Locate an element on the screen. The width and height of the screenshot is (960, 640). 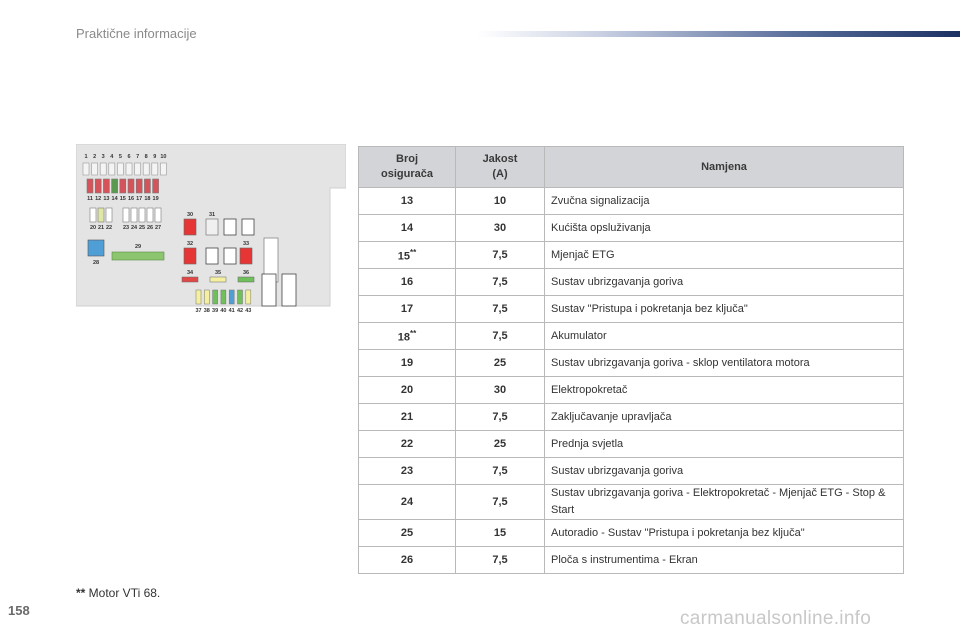
fuse-number: 25 is located at coordinates (407, 533).